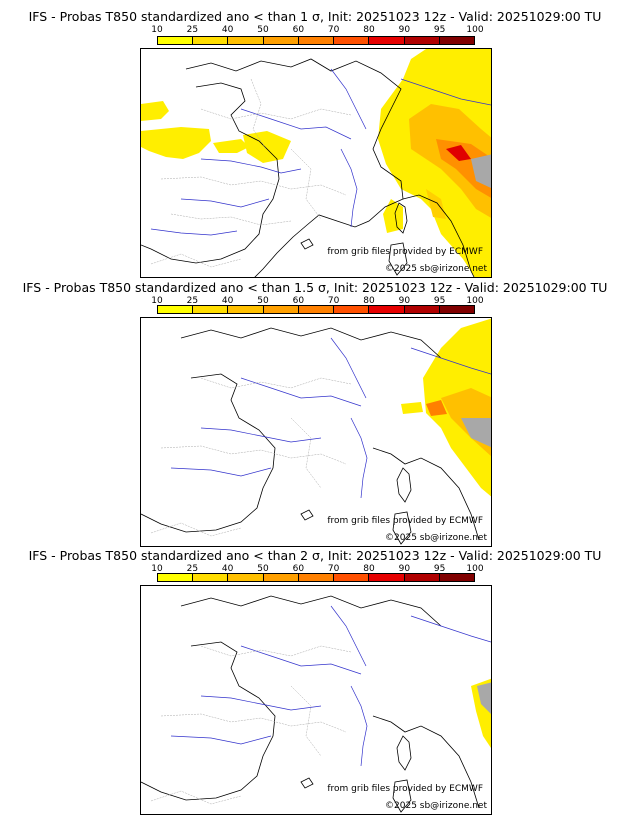  I want to click on map-2-copyright: ©2025 sb@irizone.net, so click(436, 538).